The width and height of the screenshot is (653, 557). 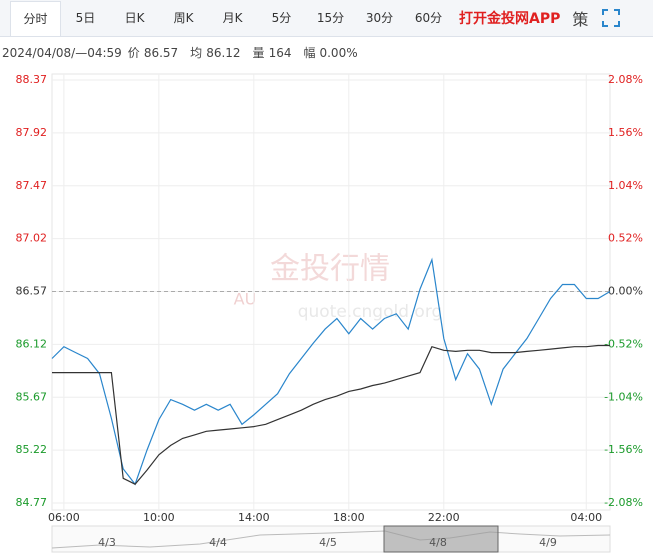 I want to click on info-time: 2024/04/08/—04:59, so click(x=62, y=53).